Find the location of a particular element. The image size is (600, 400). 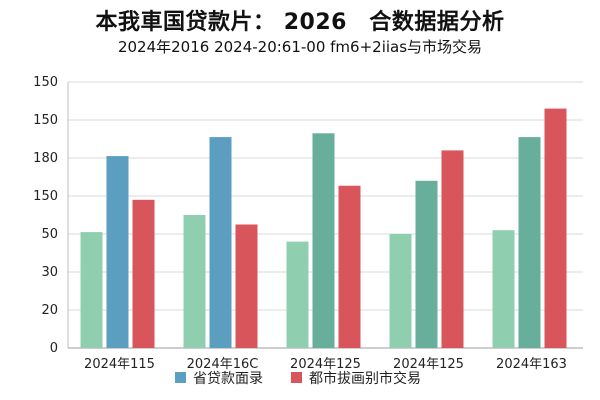

x-tick-label: 2024年115 is located at coordinates (119, 364).